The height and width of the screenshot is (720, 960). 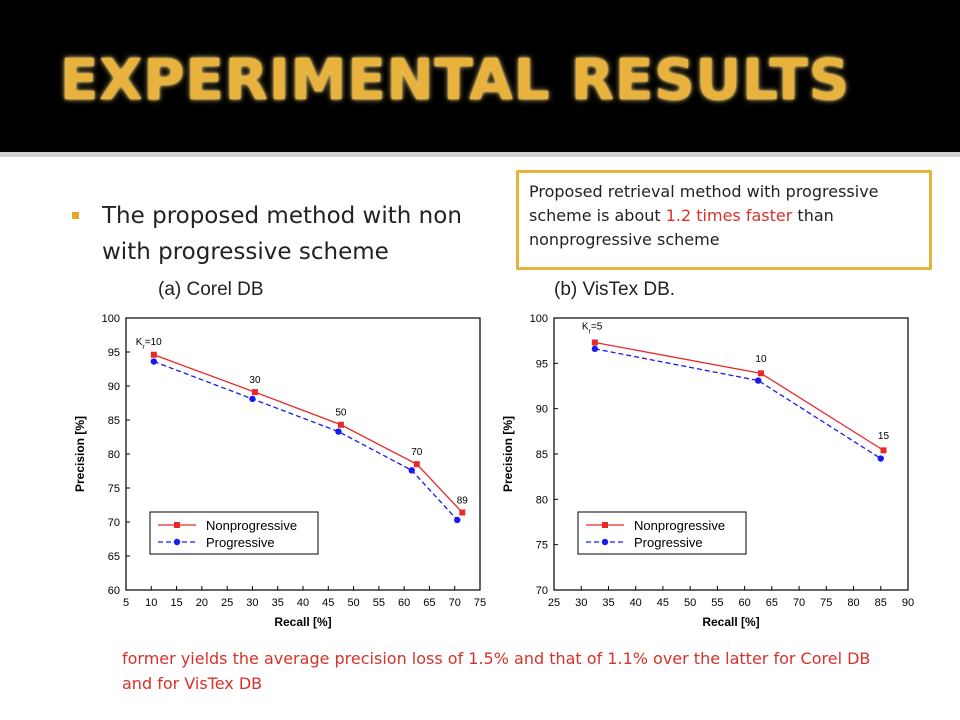 What do you see at coordinates (143, 346) in the screenshot?
I see `corel-annotation-subscript: r` at bounding box center [143, 346].